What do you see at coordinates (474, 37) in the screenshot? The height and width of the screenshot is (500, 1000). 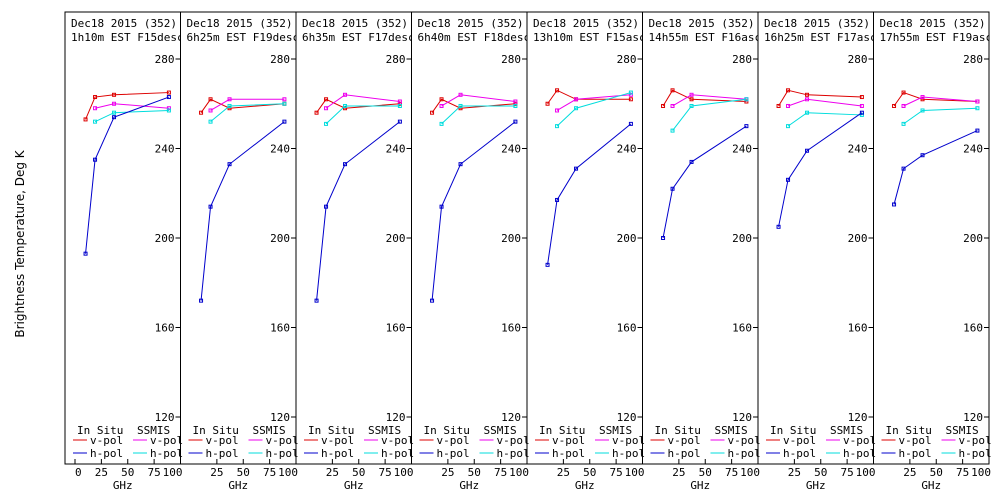 I see `panel-subtitle: 6h40m EST F18desc` at bounding box center [474, 37].